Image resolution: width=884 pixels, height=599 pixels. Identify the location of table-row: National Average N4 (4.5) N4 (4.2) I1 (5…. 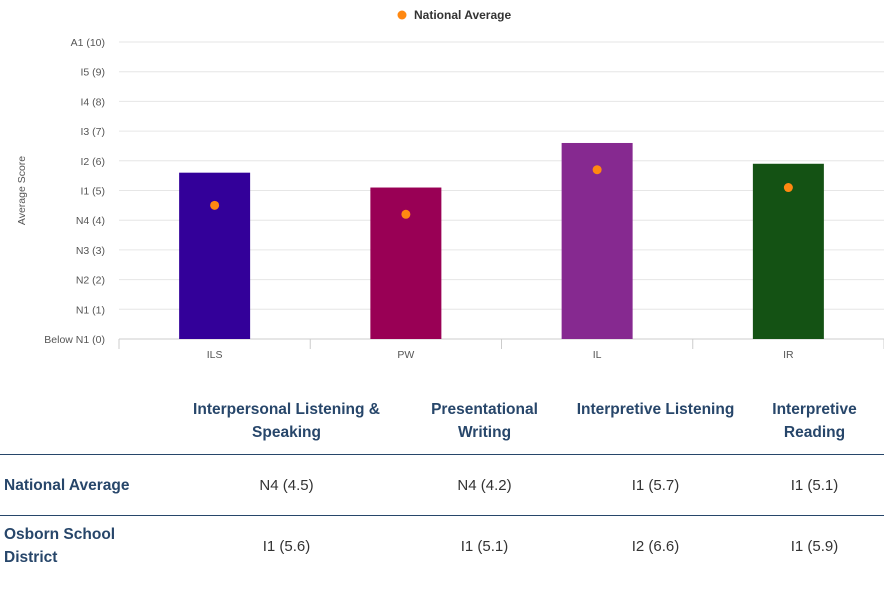
(442, 485).